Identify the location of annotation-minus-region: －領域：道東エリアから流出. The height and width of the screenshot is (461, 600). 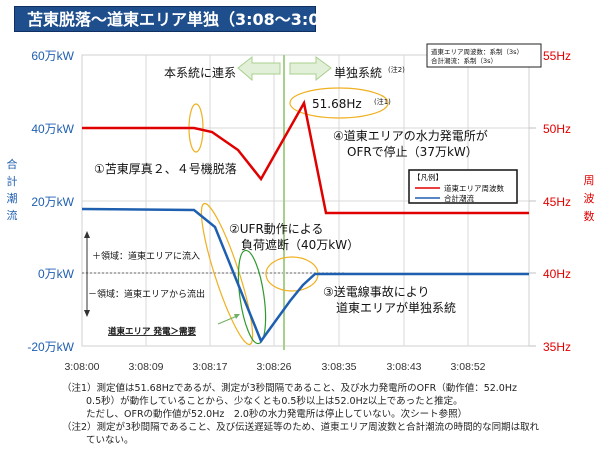
(146, 294).